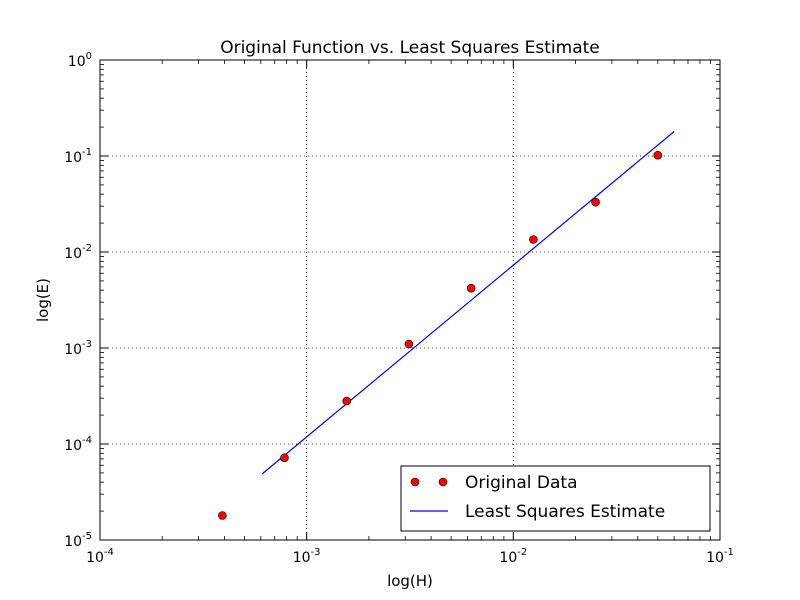 The image size is (800, 600). What do you see at coordinates (78, 252) in the screenshot?
I see `y-tick-label: 10⁻²` at bounding box center [78, 252].